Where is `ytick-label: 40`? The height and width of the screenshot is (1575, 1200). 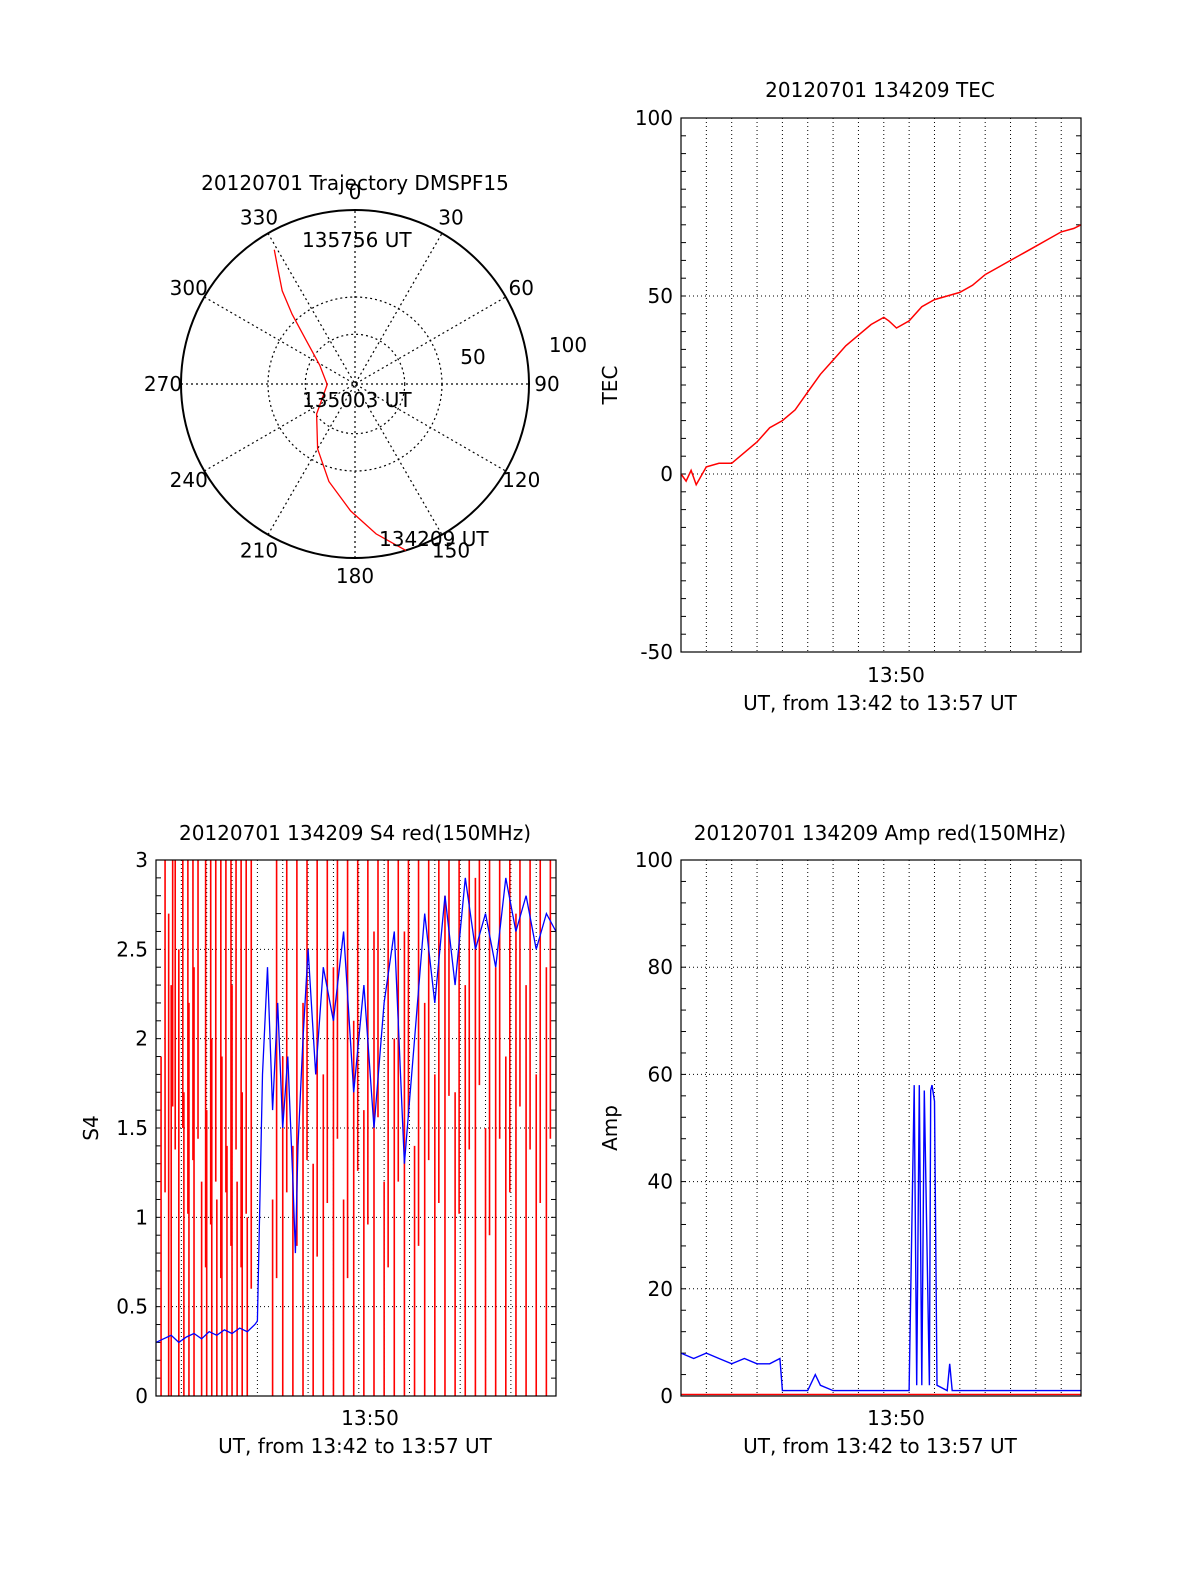
ytick-label: 40 is located at coordinates (660, 1182).